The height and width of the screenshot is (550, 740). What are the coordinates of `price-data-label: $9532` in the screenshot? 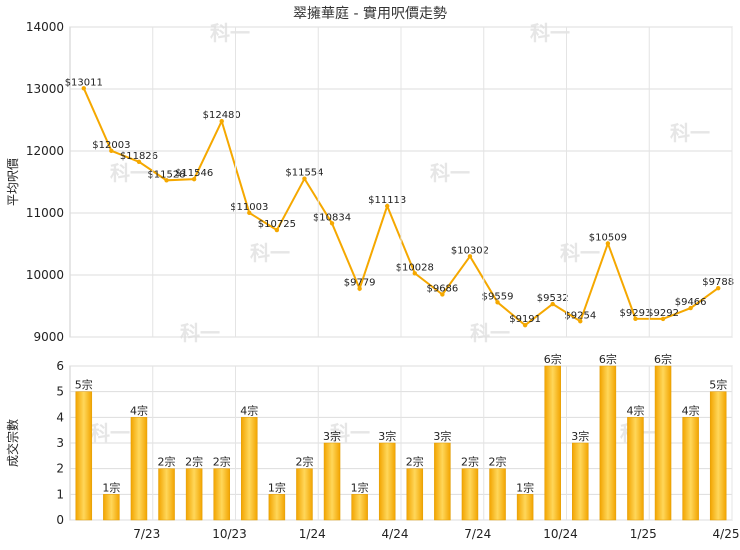 It's located at (553, 298).